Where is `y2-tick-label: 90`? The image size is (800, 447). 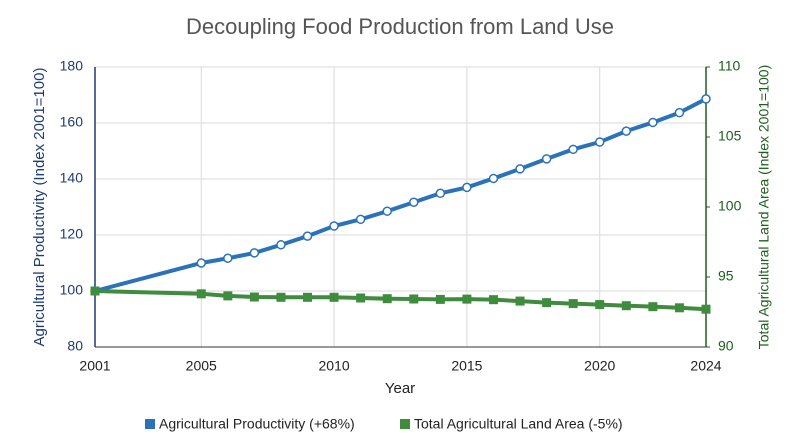 y2-tick-label: 90 is located at coordinates (726, 346).